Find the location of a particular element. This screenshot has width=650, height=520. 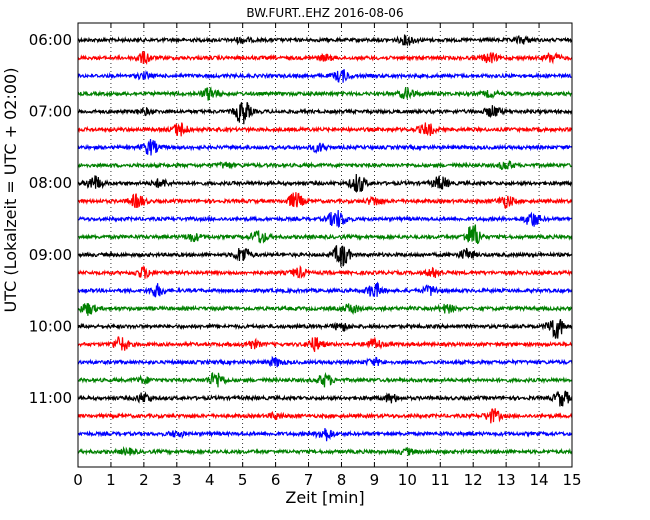

x-tick-label: 1 is located at coordinates (111, 480).